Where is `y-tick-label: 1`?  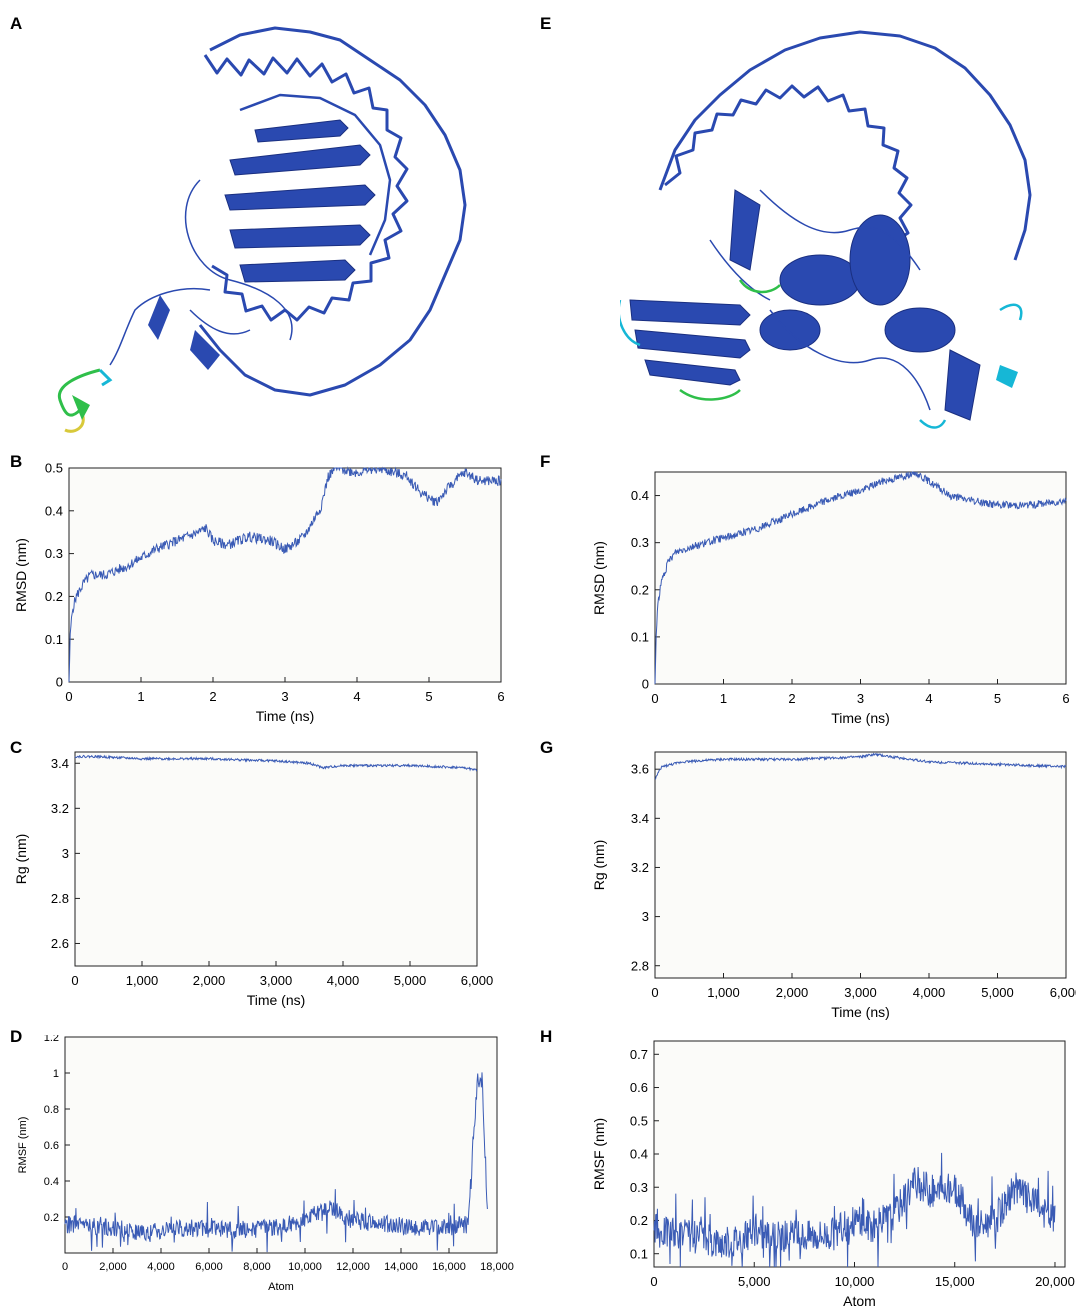 y-tick-label: 1 is located at coordinates (56, 1074).